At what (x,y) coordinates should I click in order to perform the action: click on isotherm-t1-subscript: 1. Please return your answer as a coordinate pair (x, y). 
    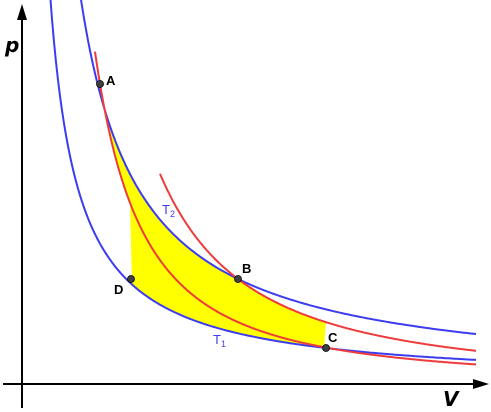
    Looking at the image, I should click on (223, 344).